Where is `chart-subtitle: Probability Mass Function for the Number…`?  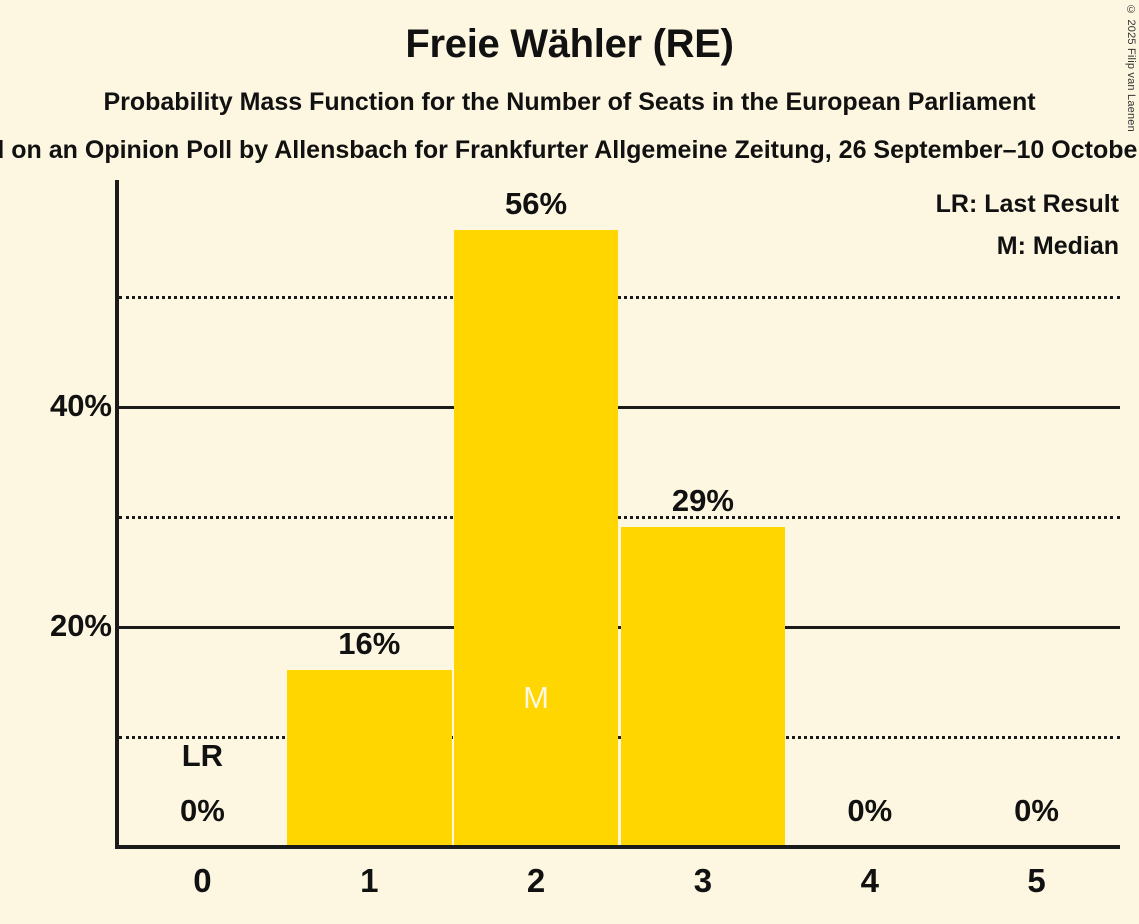
chart-subtitle: Probability Mass Function for the Number… is located at coordinates (569, 102).